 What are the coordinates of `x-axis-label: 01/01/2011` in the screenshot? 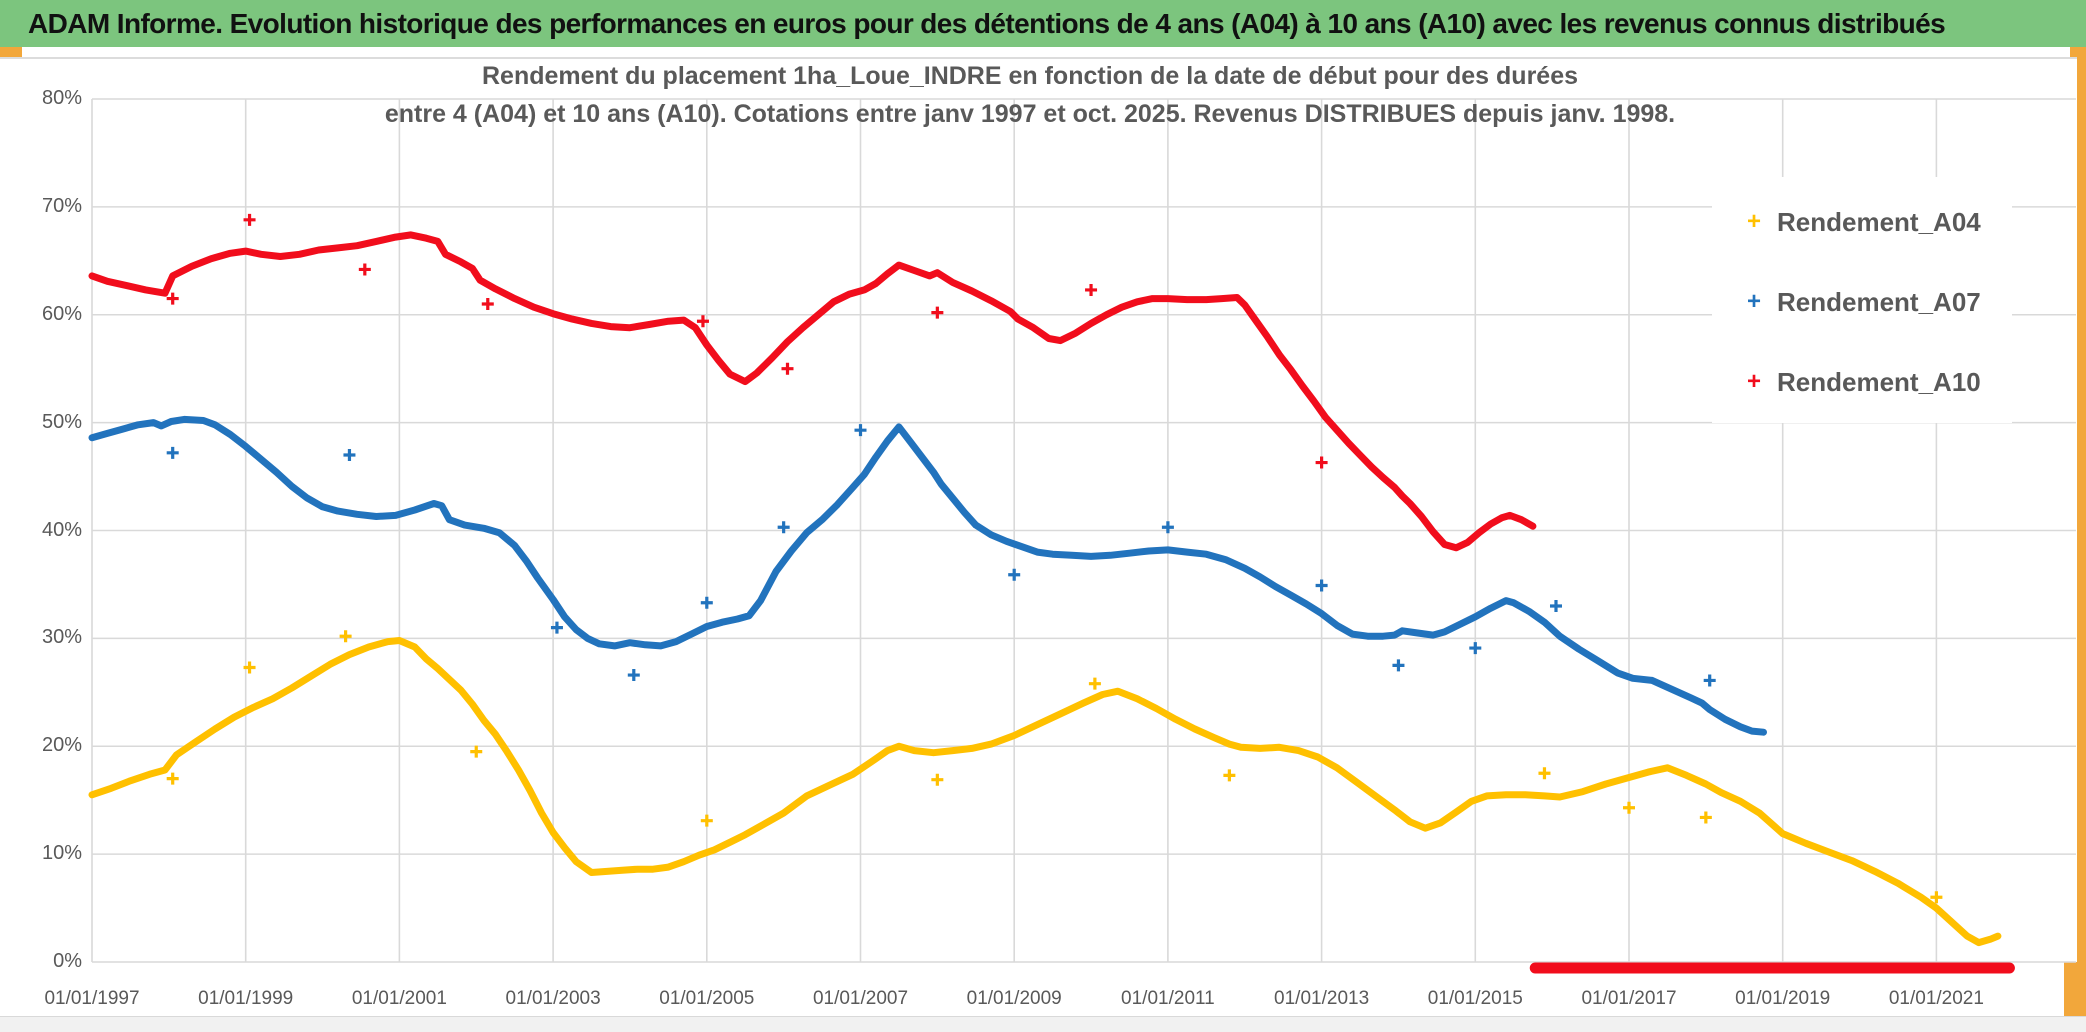 It's located at (1168, 998).